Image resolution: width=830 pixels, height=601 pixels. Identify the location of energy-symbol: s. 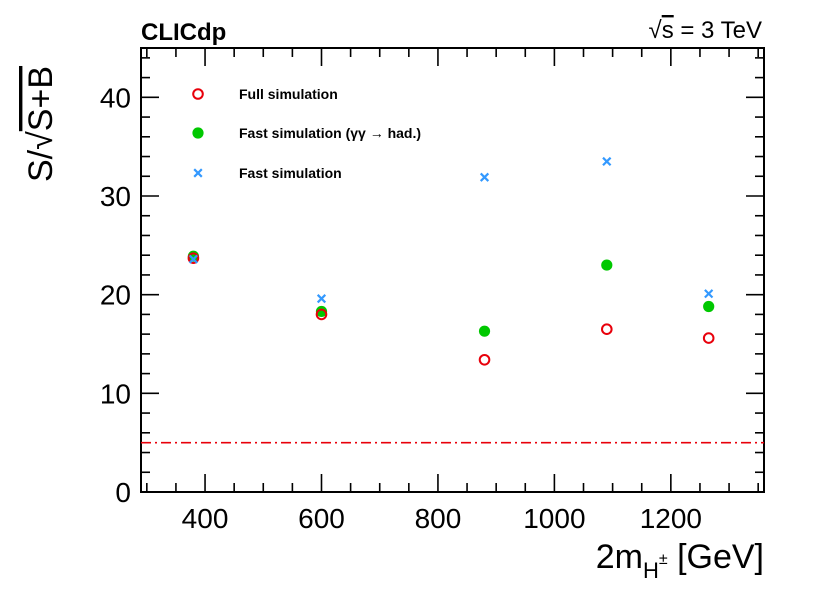
(668, 30).